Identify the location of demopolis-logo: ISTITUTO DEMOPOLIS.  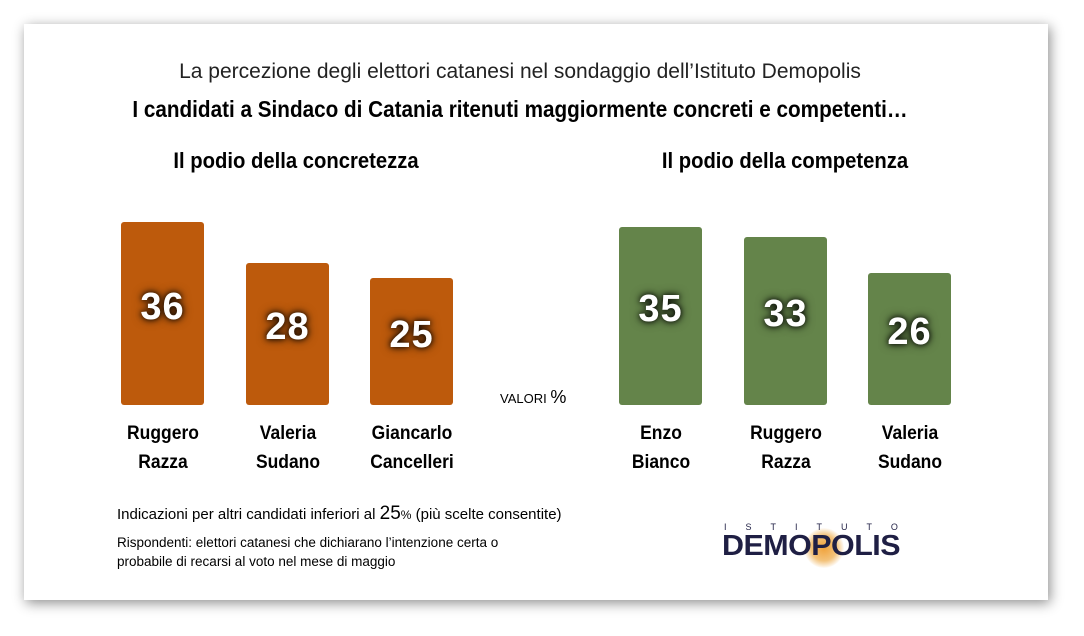
(835, 545).